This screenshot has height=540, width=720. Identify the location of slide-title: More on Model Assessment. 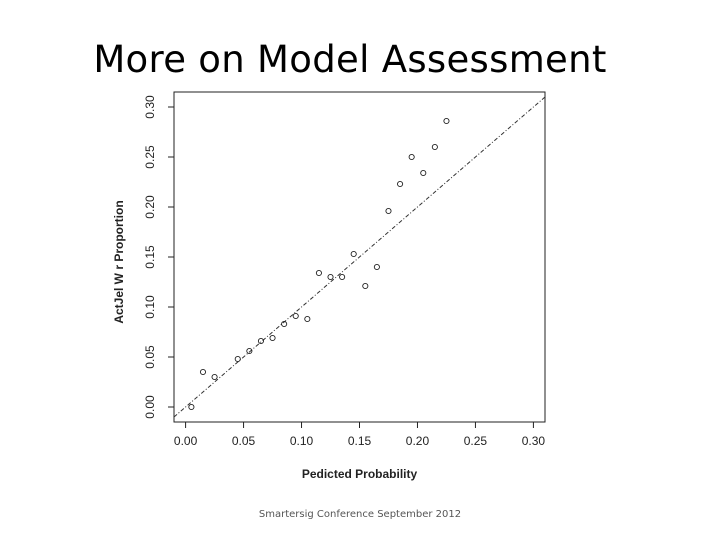
(350, 59).